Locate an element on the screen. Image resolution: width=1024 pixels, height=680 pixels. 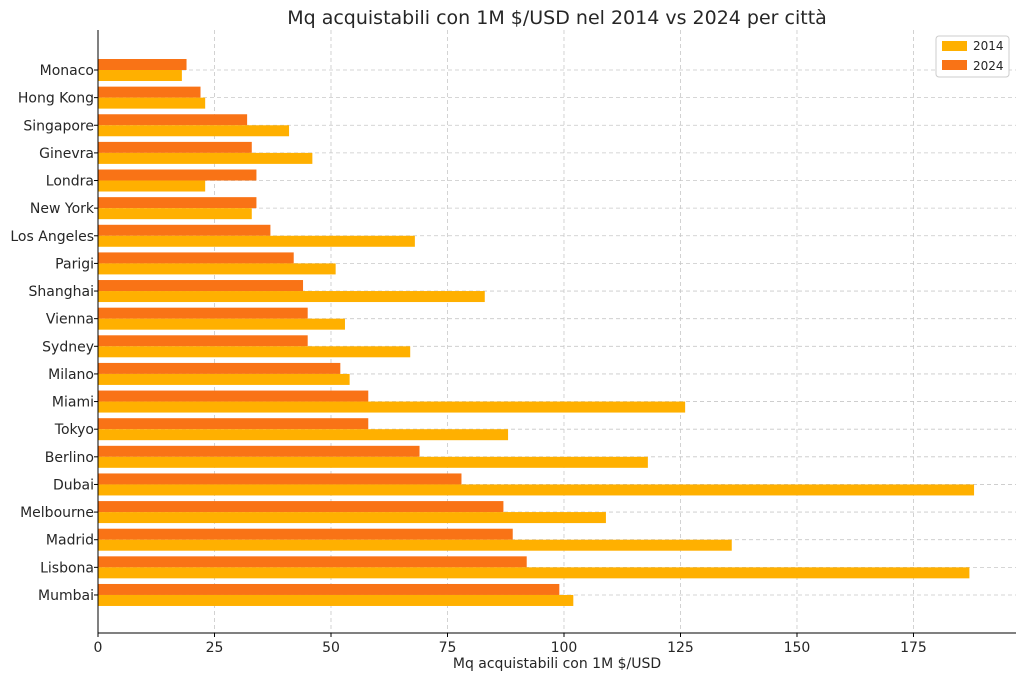
bar-2014-miami is located at coordinates (392, 407).